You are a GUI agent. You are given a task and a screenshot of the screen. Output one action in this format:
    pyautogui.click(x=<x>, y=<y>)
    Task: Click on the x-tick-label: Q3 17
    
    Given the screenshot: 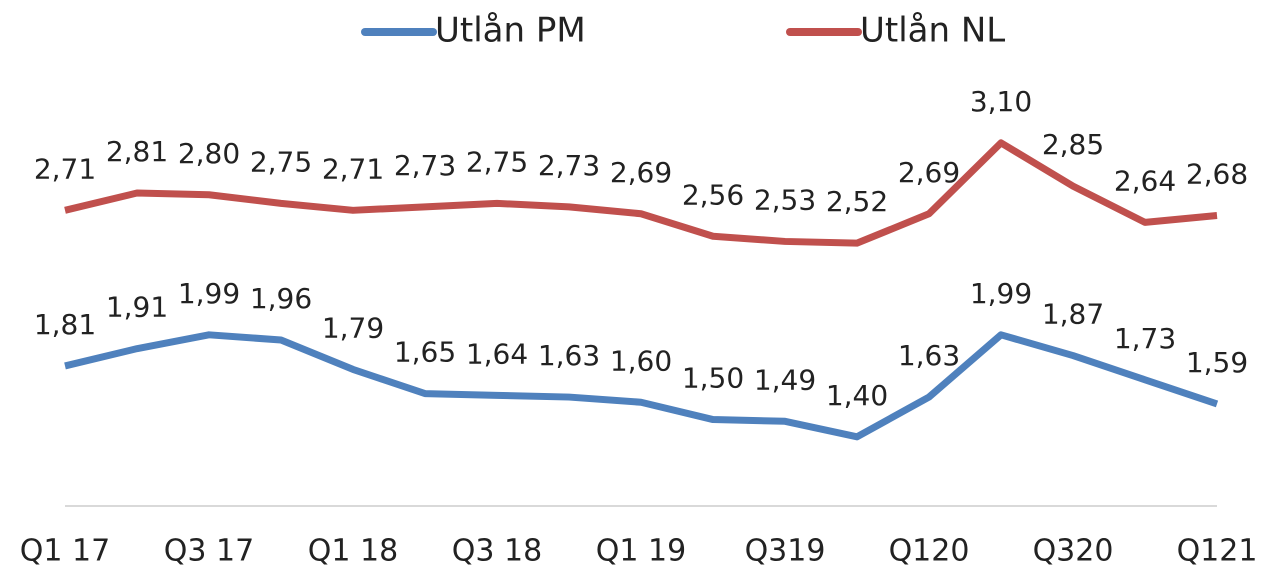 What is the action you would take?
    pyautogui.click(x=209, y=551)
    